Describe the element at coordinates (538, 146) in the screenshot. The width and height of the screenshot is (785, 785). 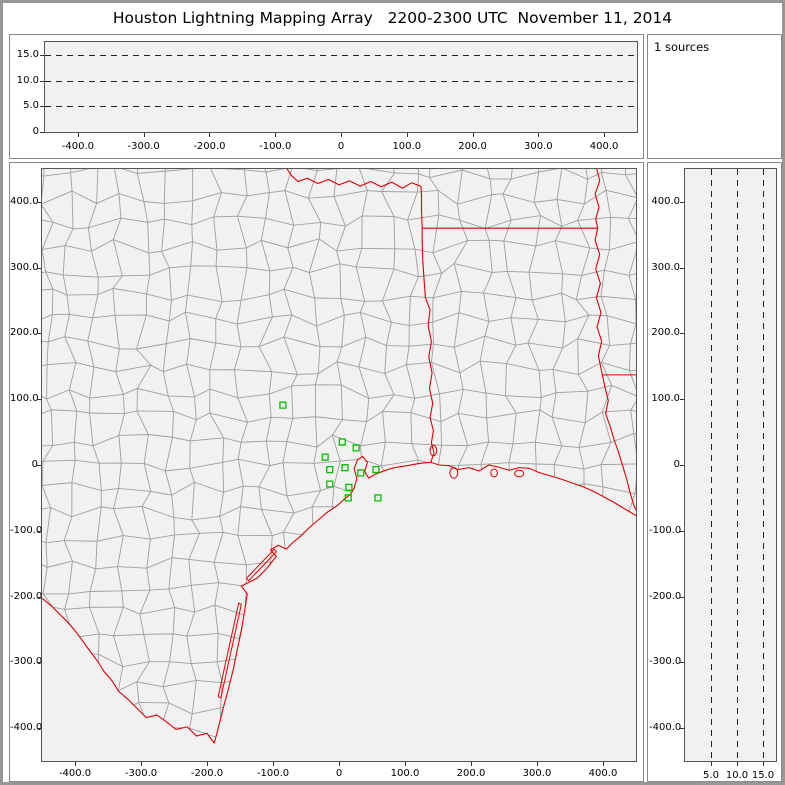
I see `tick-label: 300.0` at that location.